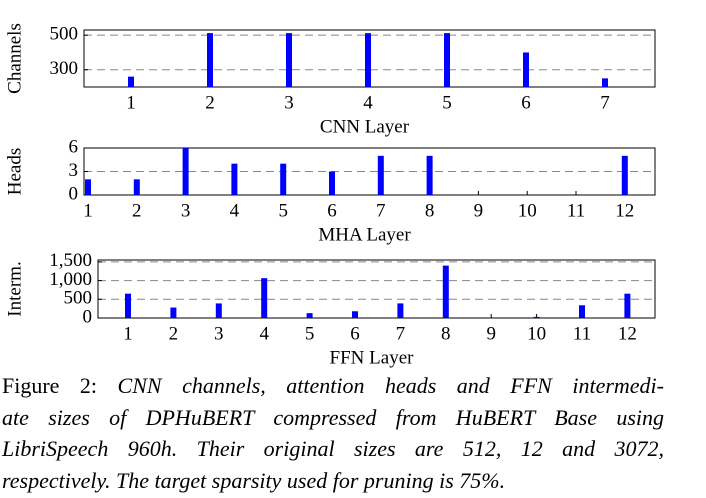 The width and height of the screenshot is (706, 498). Describe the element at coordinates (70, 279) in the screenshot. I see `y-tick-label: 1,000` at that location.